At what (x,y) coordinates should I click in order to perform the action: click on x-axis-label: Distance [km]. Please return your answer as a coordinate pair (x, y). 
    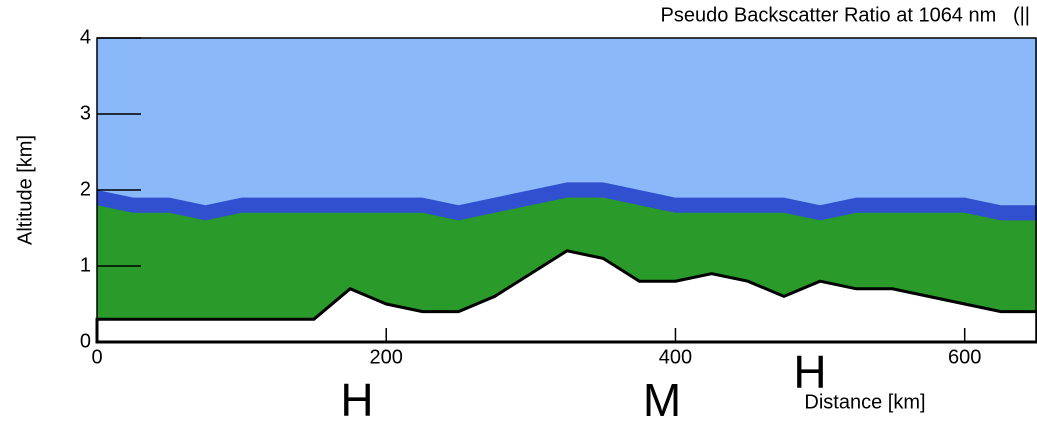
    Looking at the image, I should click on (864, 402).